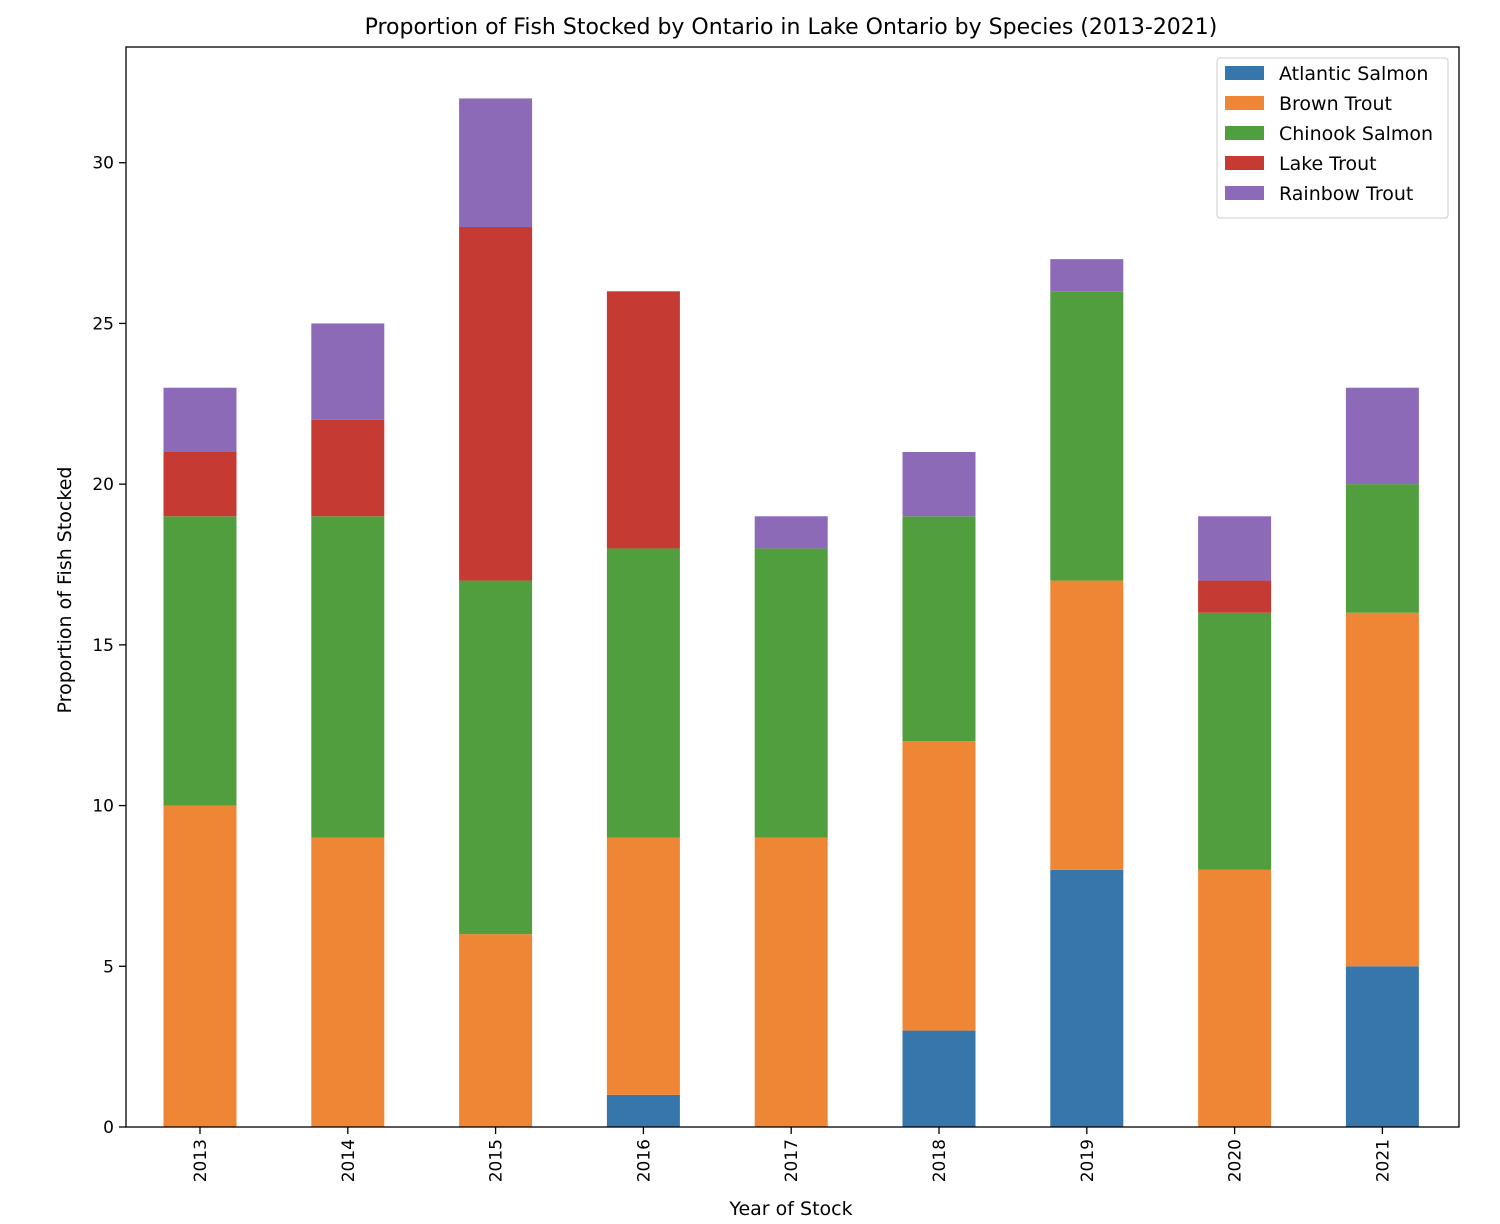 The width and height of the screenshot is (1500, 1224). Describe the element at coordinates (790, 1209) in the screenshot. I see `x-axis-label: Year of Stock` at that location.